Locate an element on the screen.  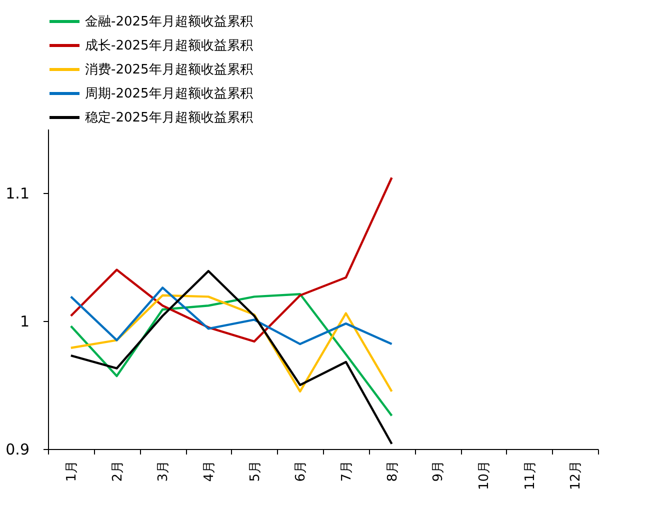
x-tick-label: 9月 is located at coordinates (438, 471).